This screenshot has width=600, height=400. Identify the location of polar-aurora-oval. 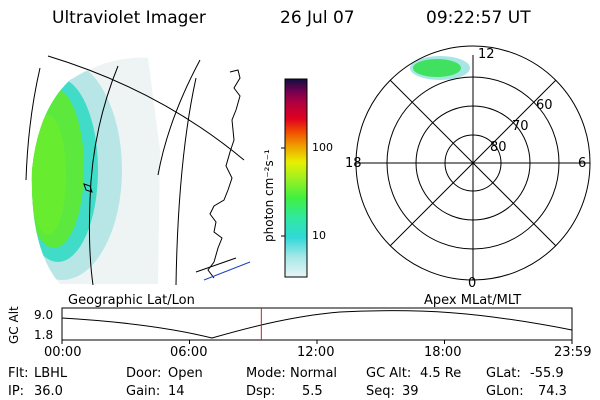
(437, 68).